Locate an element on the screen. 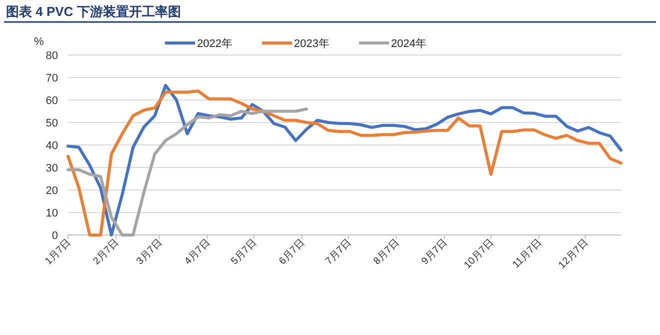  x-tick-label: 10月7日 is located at coordinates (479, 254).